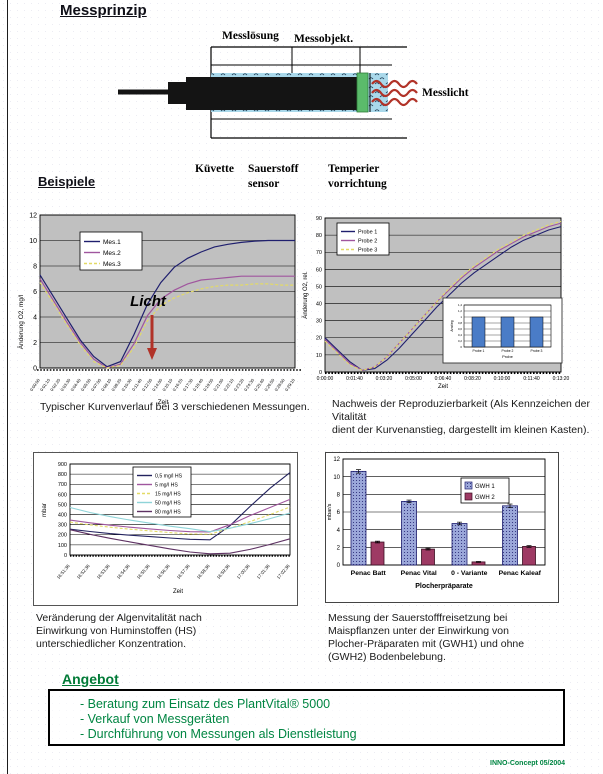  What do you see at coordinates (319, 304) in the screenshot?
I see `svg-text: 40` at bounding box center [319, 304].